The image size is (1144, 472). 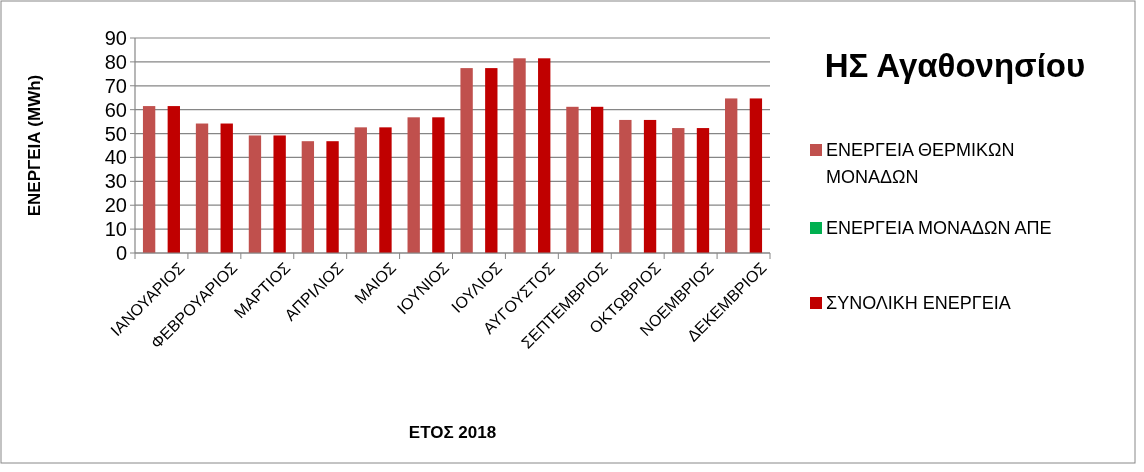 What do you see at coordinates (939, 228) in the screenshot?
I see `legend-label: ΕΝΕΡΓΕΙΑ ΜΟΝΑΔΩΝ ΑΠΕ` at bounding box center [939, 228].